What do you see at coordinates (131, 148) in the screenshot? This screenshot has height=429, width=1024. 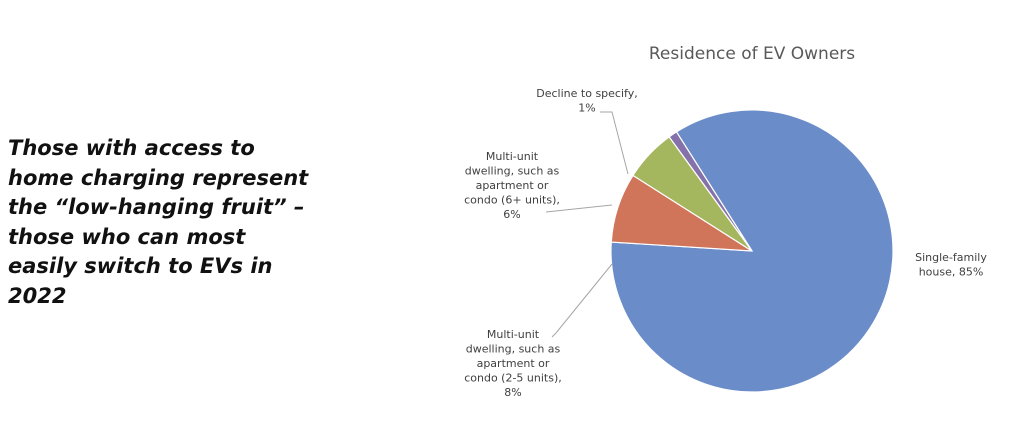 I see `caption-line-1: Those with access to` at bounding box center [131, 148].